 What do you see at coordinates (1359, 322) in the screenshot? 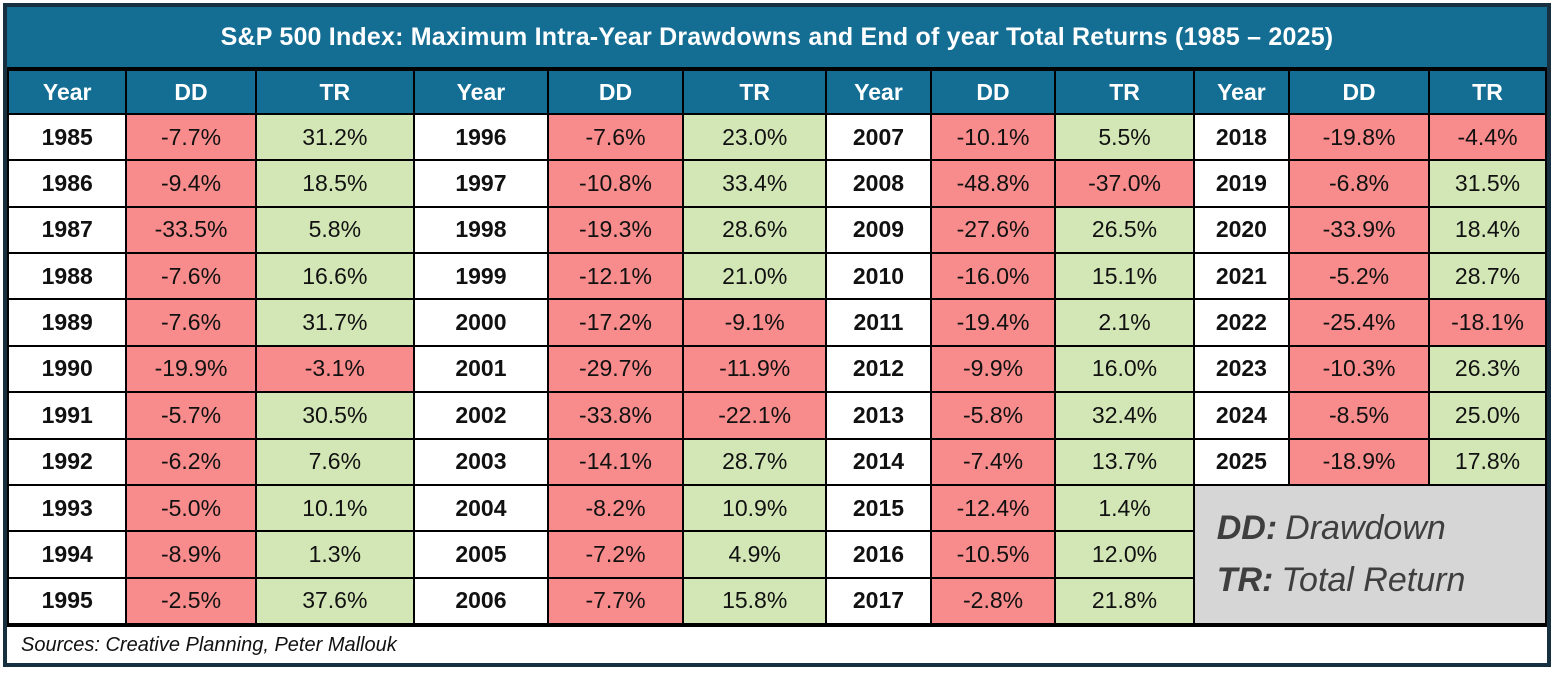
I see `dd-cell: -25.4%` at bounding box center [1359, 322].